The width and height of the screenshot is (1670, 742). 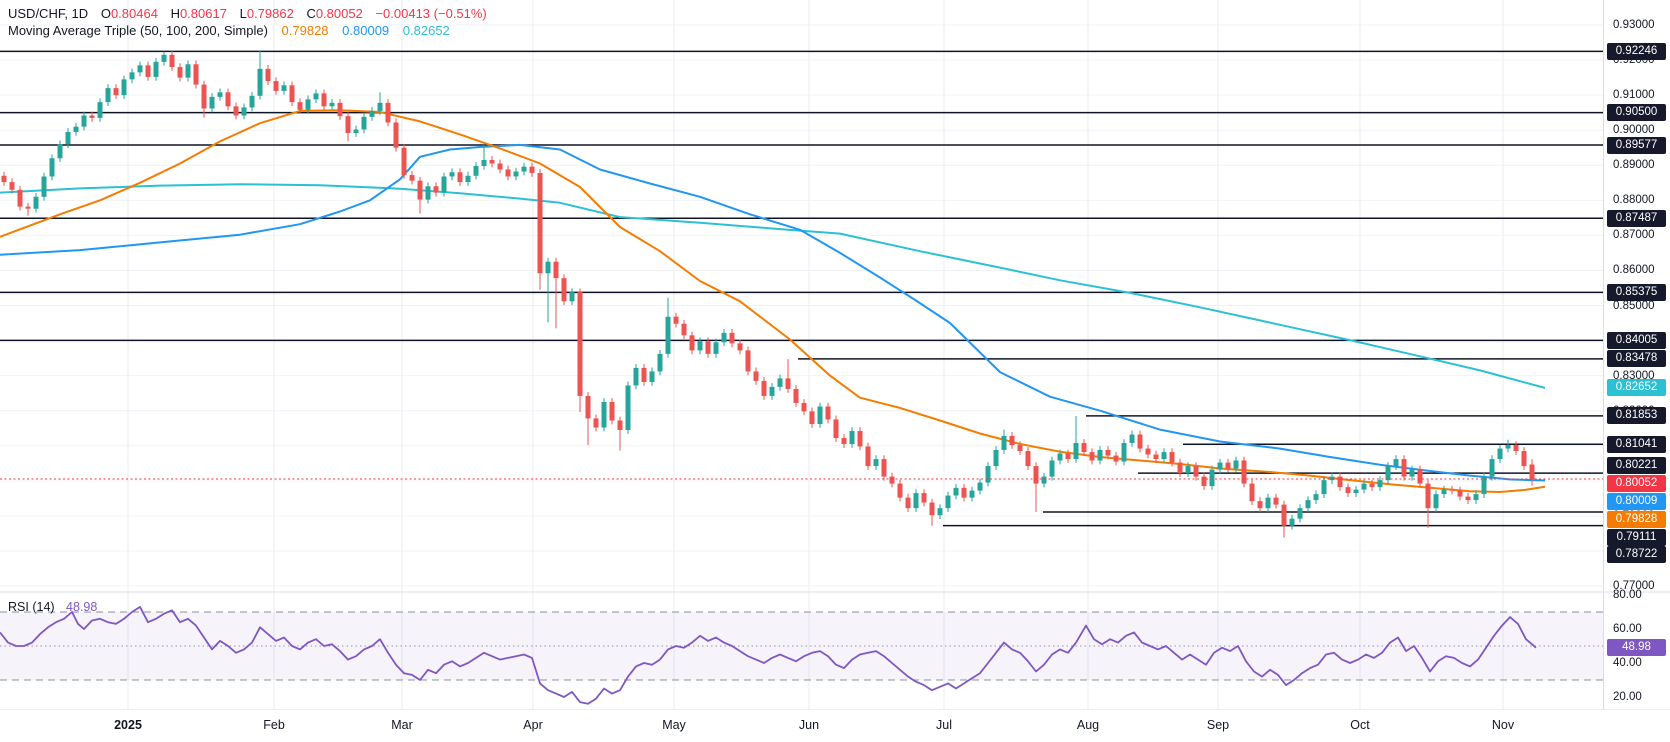 What do you see at coordinates (129, 13) in the screenshot?
I see `ohlc-open: O0.80464` at bounding box center [129, 13].